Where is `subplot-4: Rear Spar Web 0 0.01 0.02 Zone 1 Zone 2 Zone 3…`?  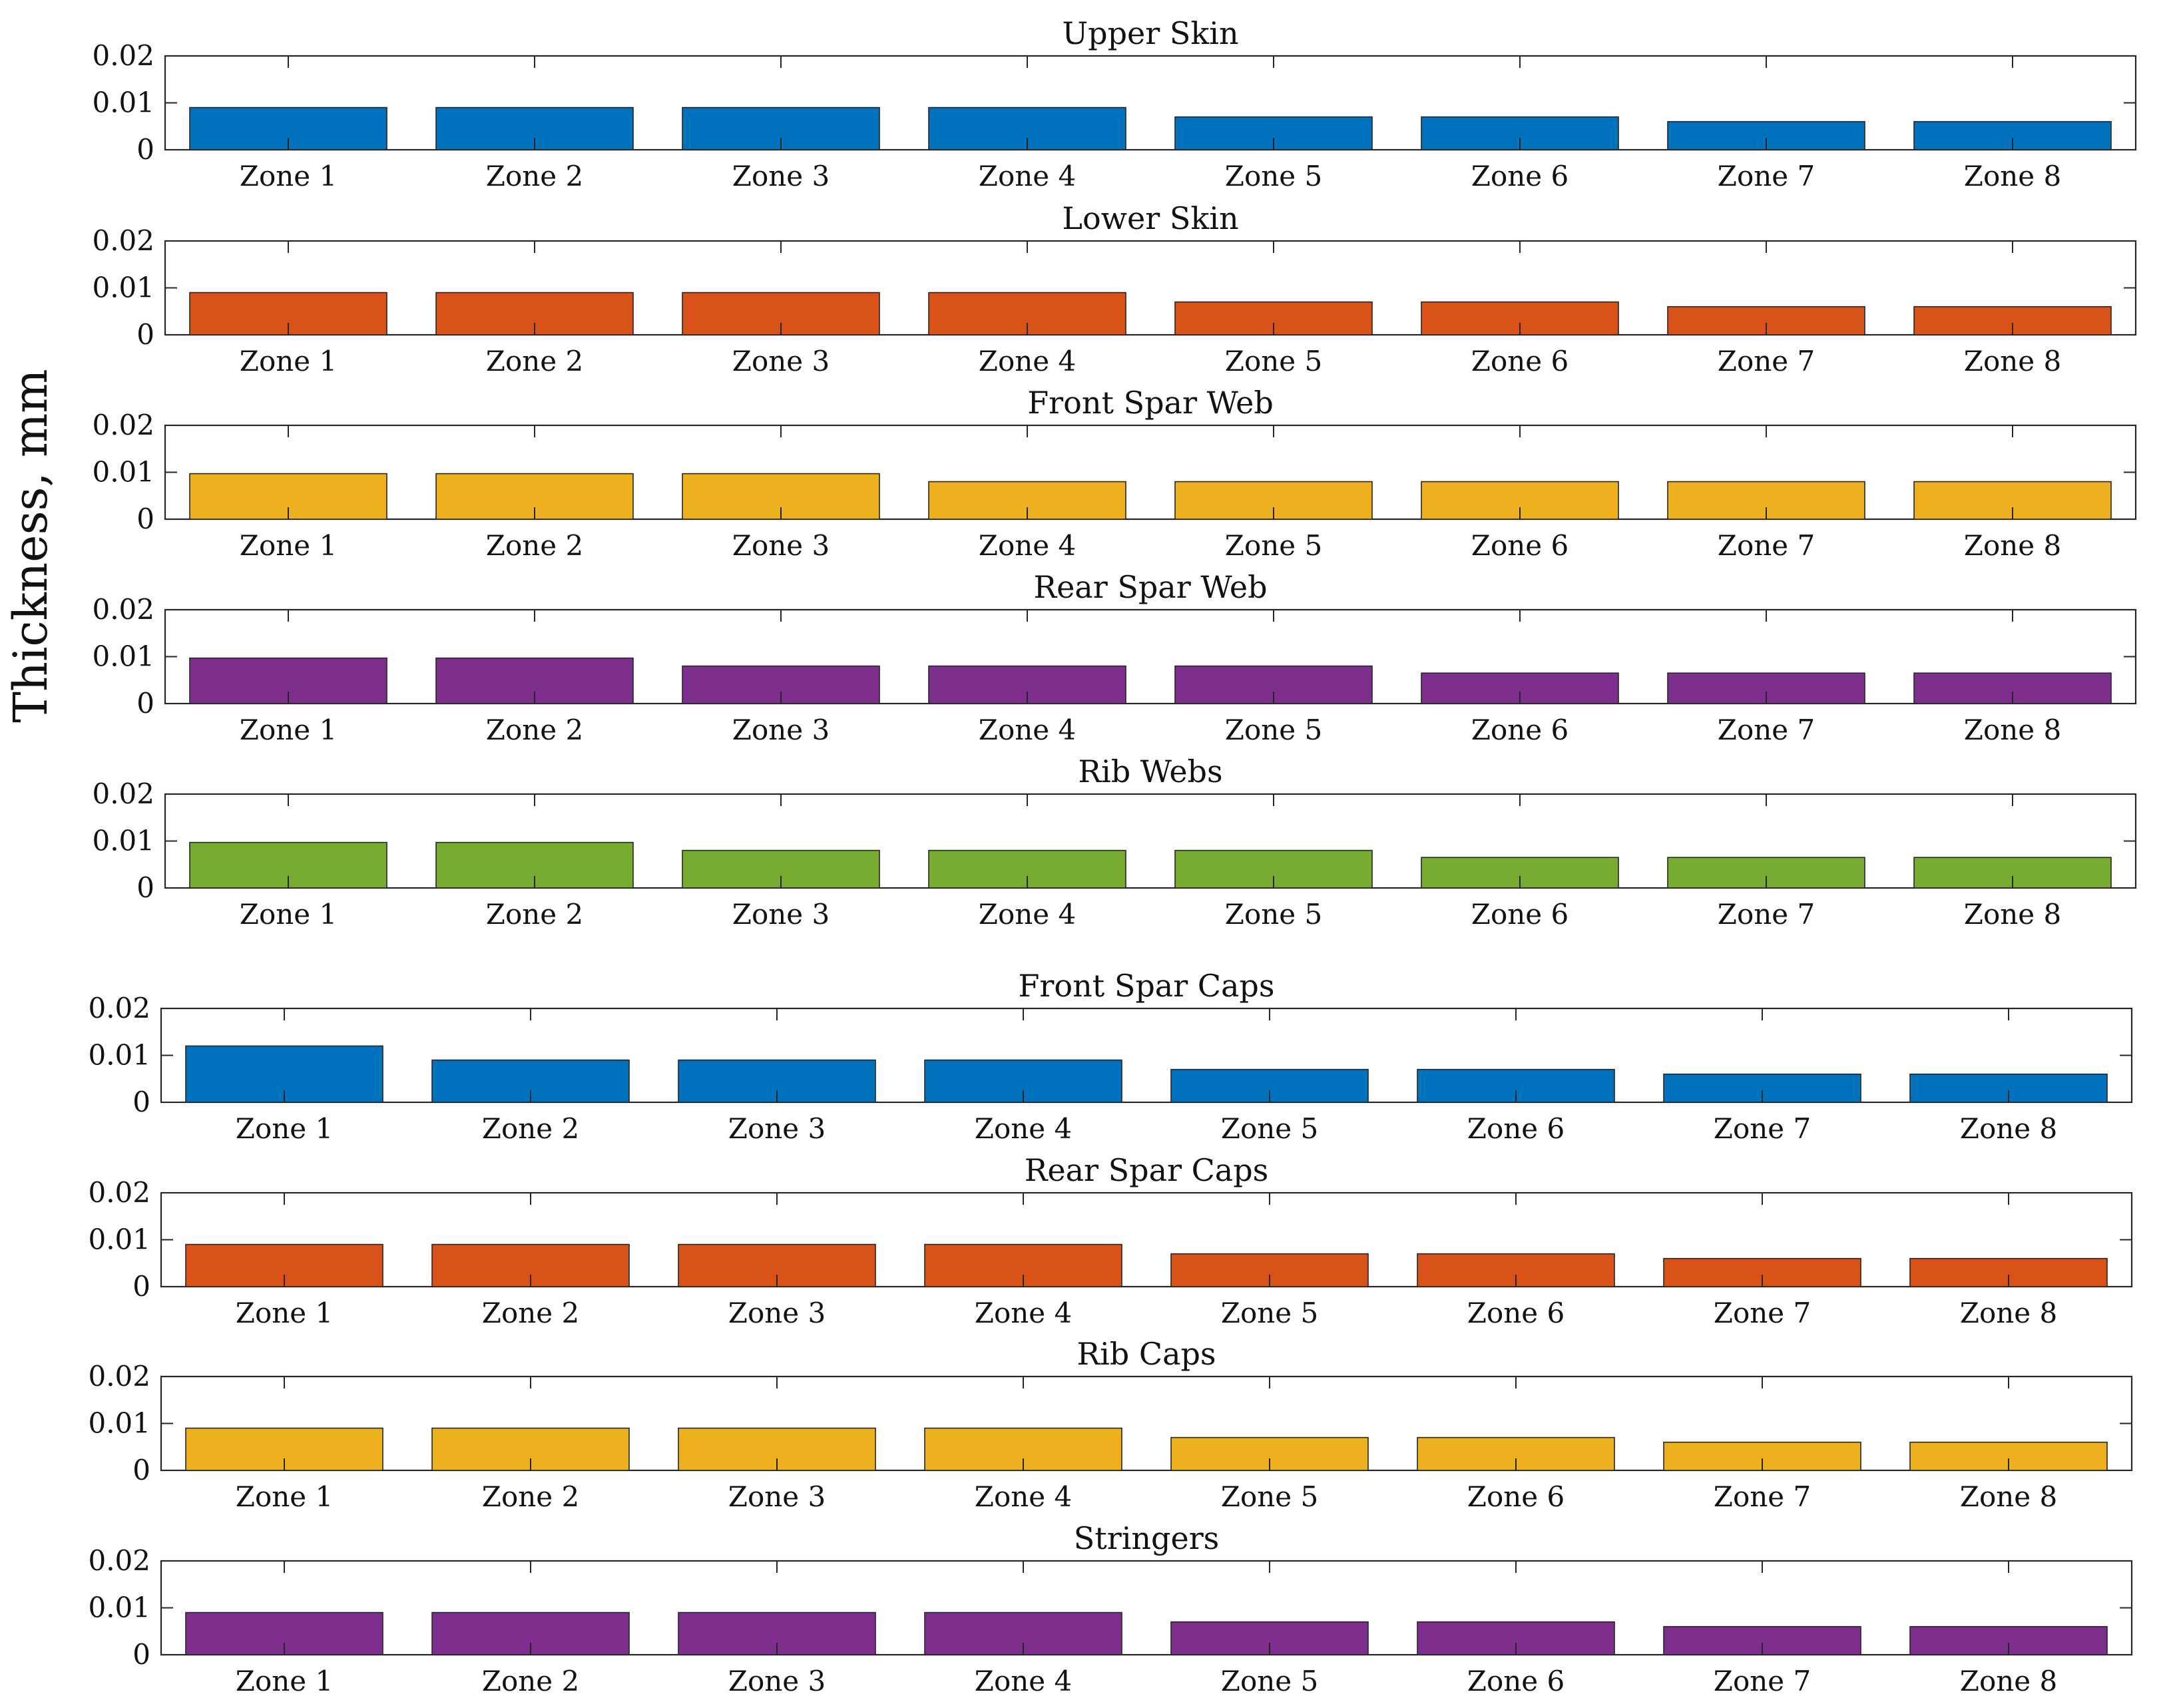
subplot-4: Rear Spar Web 0 0.01 0.02 Zone 1 Zone 2 Zone 3… is located at coordinates (1114, 657).